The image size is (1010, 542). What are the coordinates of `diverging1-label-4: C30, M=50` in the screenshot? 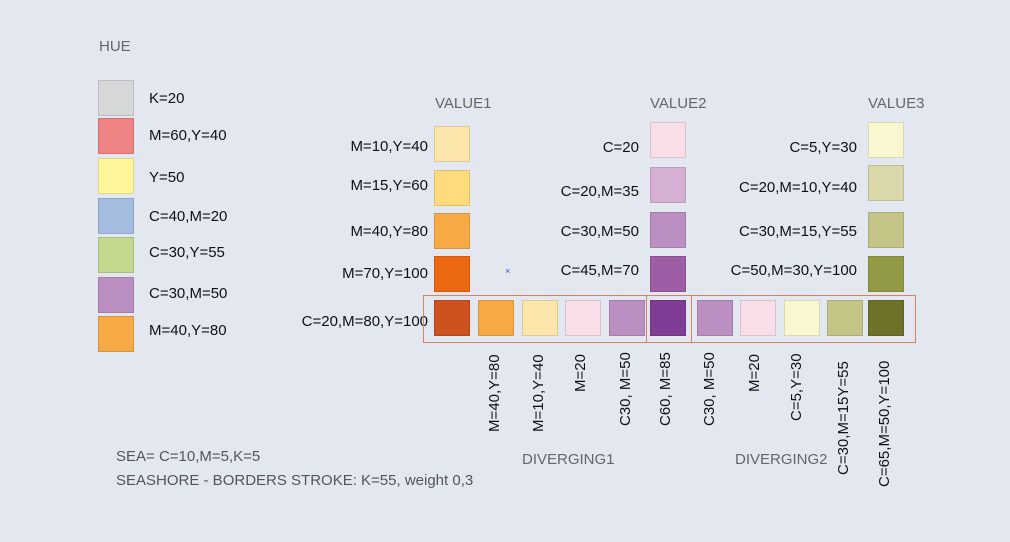 It's located at (625, 389).